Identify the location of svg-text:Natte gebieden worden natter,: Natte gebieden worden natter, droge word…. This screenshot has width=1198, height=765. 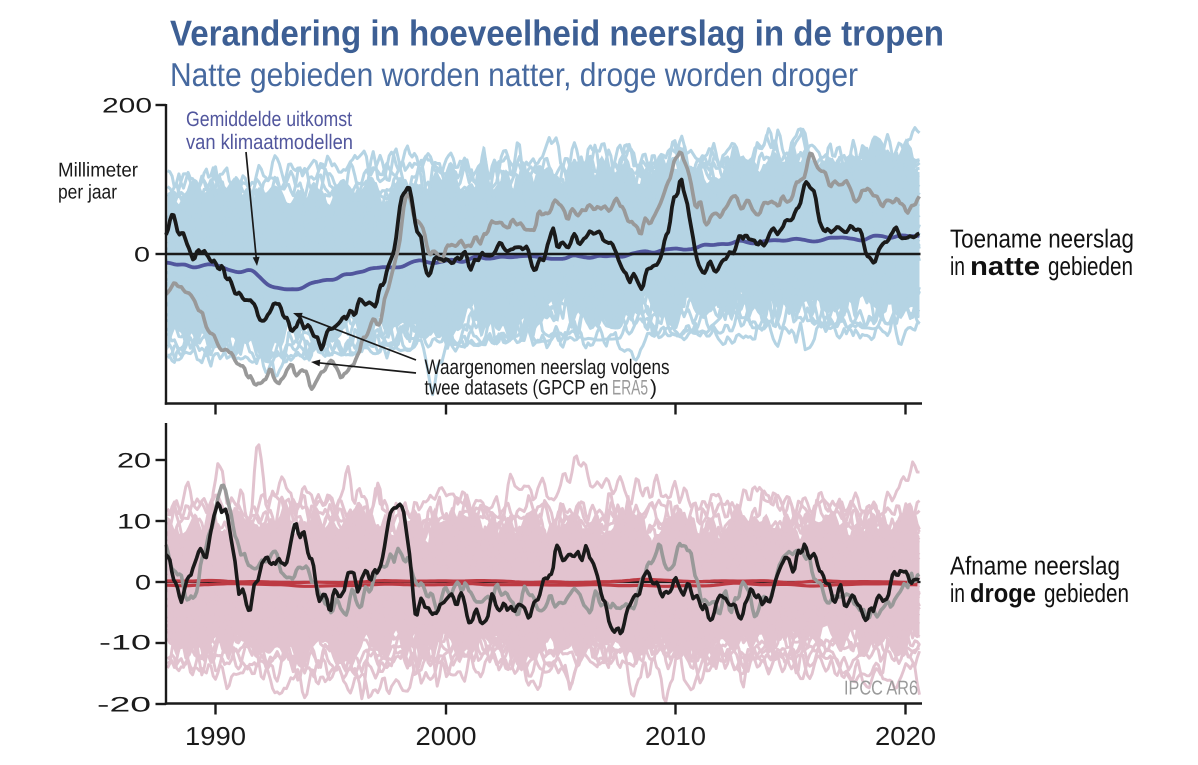
(514, 74).